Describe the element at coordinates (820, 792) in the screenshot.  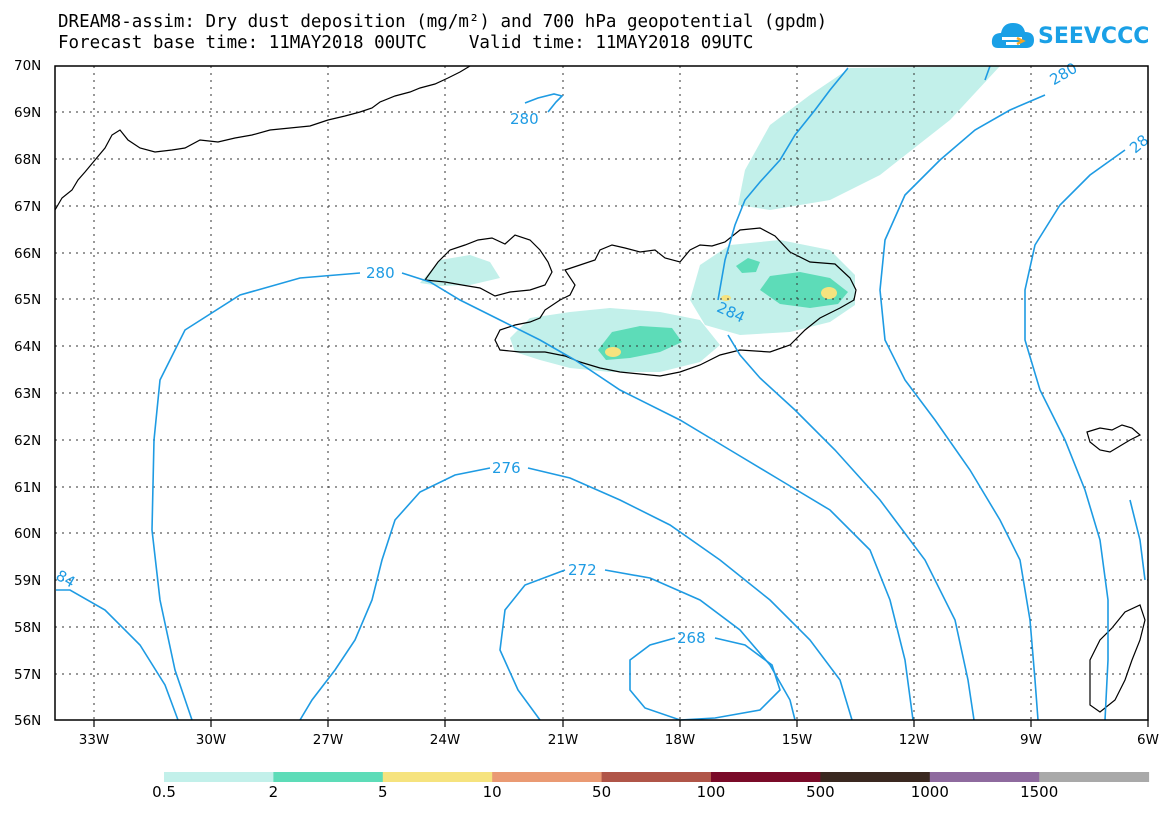
I see `legend-label: 500` at that location.